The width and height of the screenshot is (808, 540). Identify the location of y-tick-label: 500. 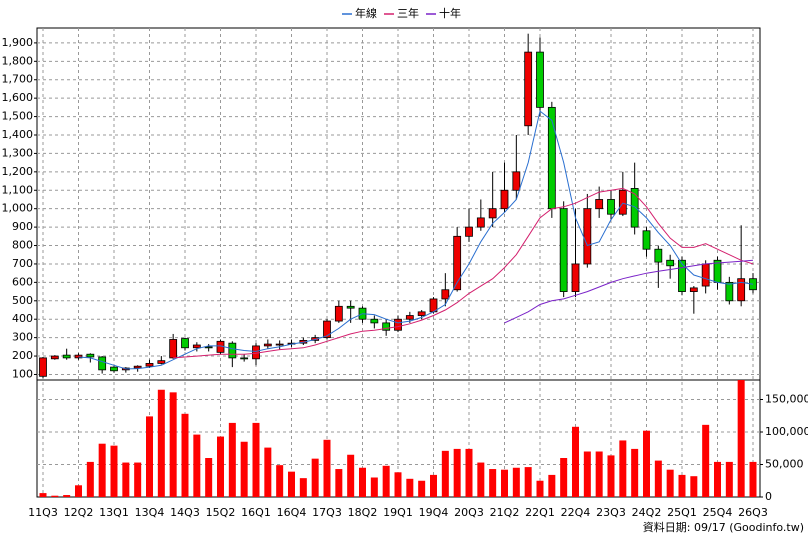
(22, 300).